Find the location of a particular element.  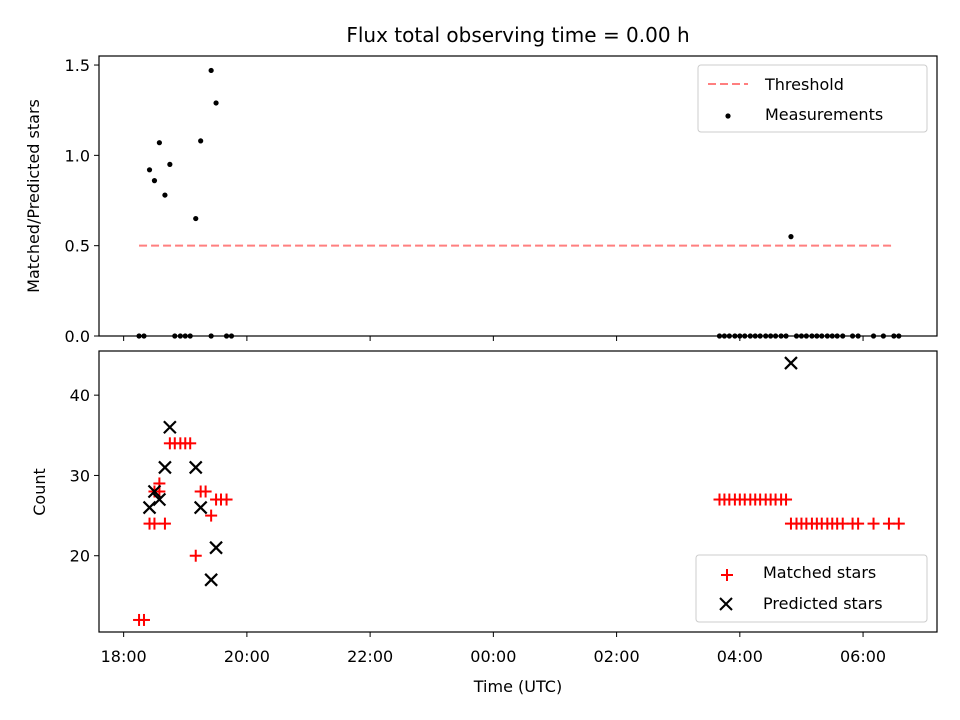

count-y-axis-title: Count is located at coordinates (39, 492).